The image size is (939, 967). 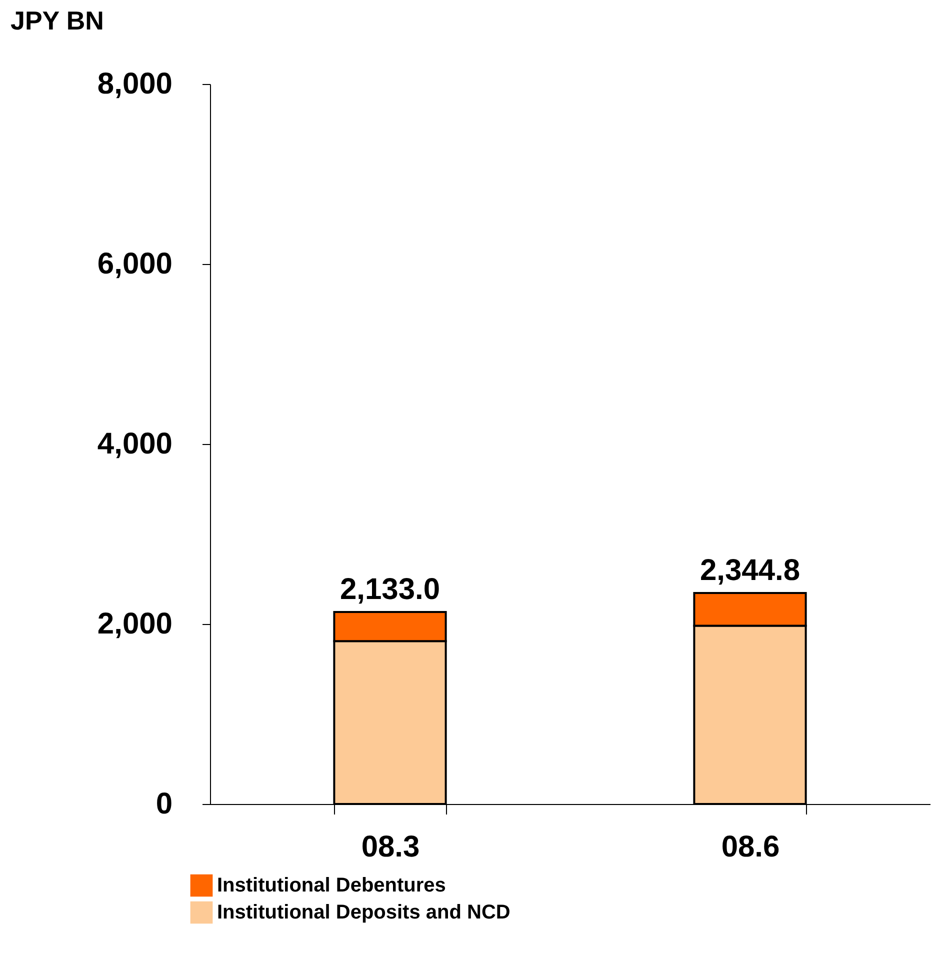 I want to click on y-tick-label: 2,000, so click(x=134, y=624).